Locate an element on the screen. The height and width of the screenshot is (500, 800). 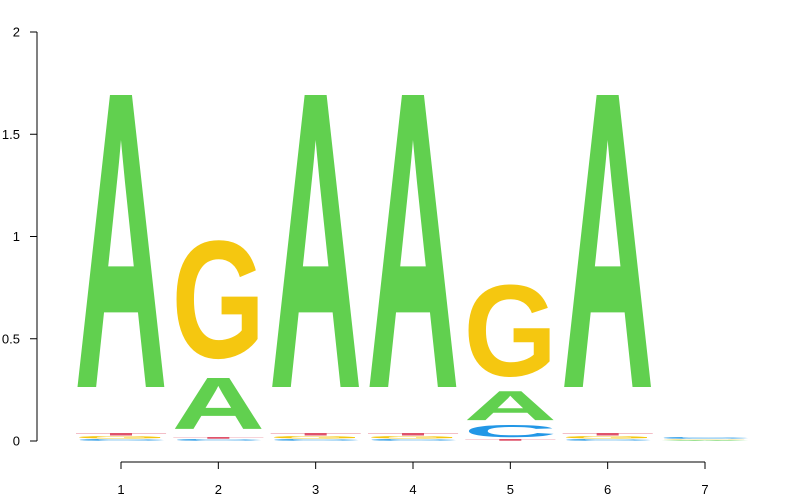
x-tick-label: 5 is located at coordinates (510, 489).